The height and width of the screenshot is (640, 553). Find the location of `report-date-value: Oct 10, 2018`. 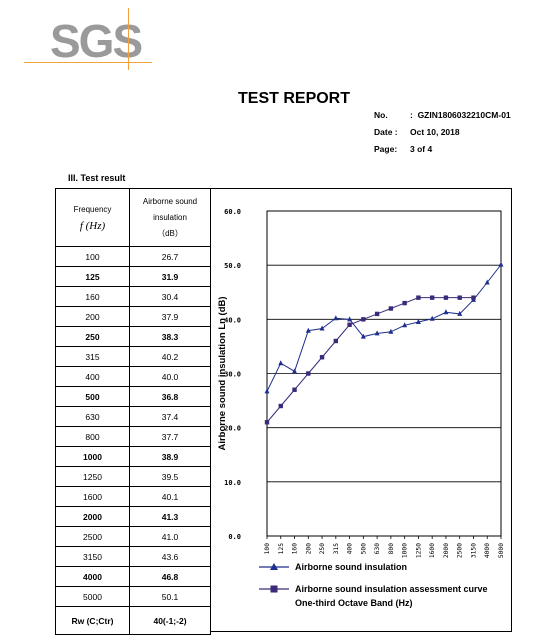

report-date-value: Oct 10, 2018 is located at coordinates (435, 132).